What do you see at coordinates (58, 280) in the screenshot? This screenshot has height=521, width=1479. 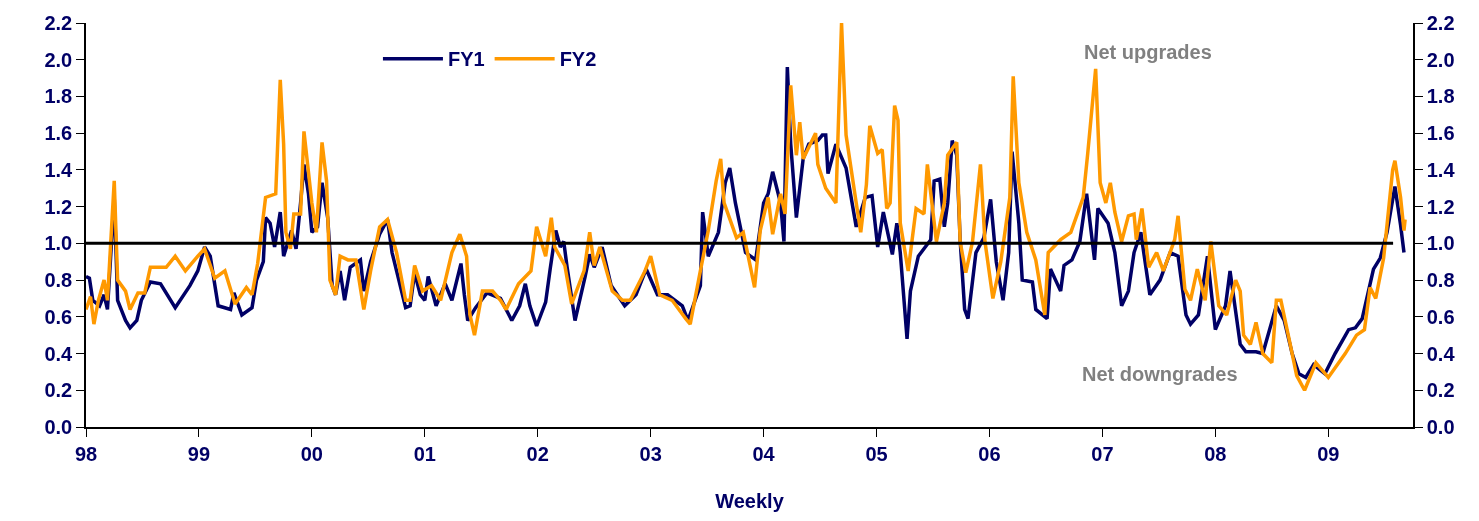 I see `y-tick-label: 0.8` at bounding box center [58, 280].